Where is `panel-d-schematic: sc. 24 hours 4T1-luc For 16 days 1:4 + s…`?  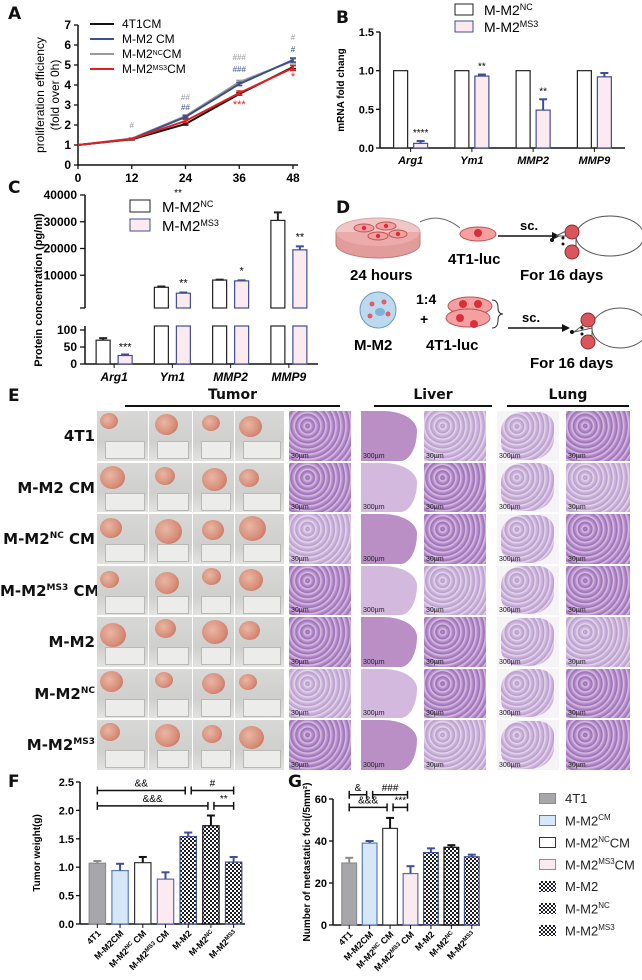
panel-d-schematic: sc. 24 hours 4T1-luc For 16 days 1:4 + s… is located at coordinates (488, 292).